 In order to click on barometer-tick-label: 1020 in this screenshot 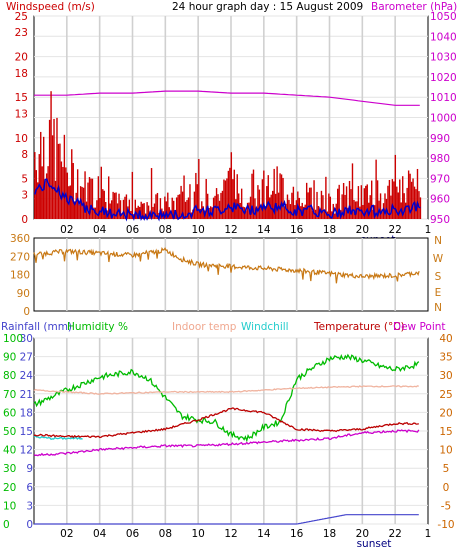, I will do `click(443, 78)`.